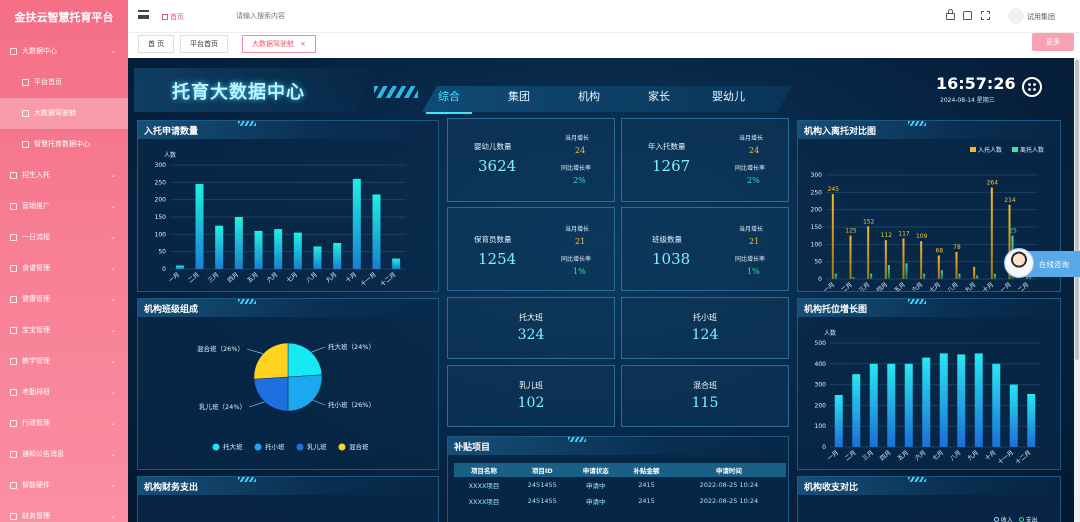  What do you see at coordinates (64, 423) in the screenshot?
I see `sidebar-item-12: 行政管理 ⌄` at bounding box center [64, 423].